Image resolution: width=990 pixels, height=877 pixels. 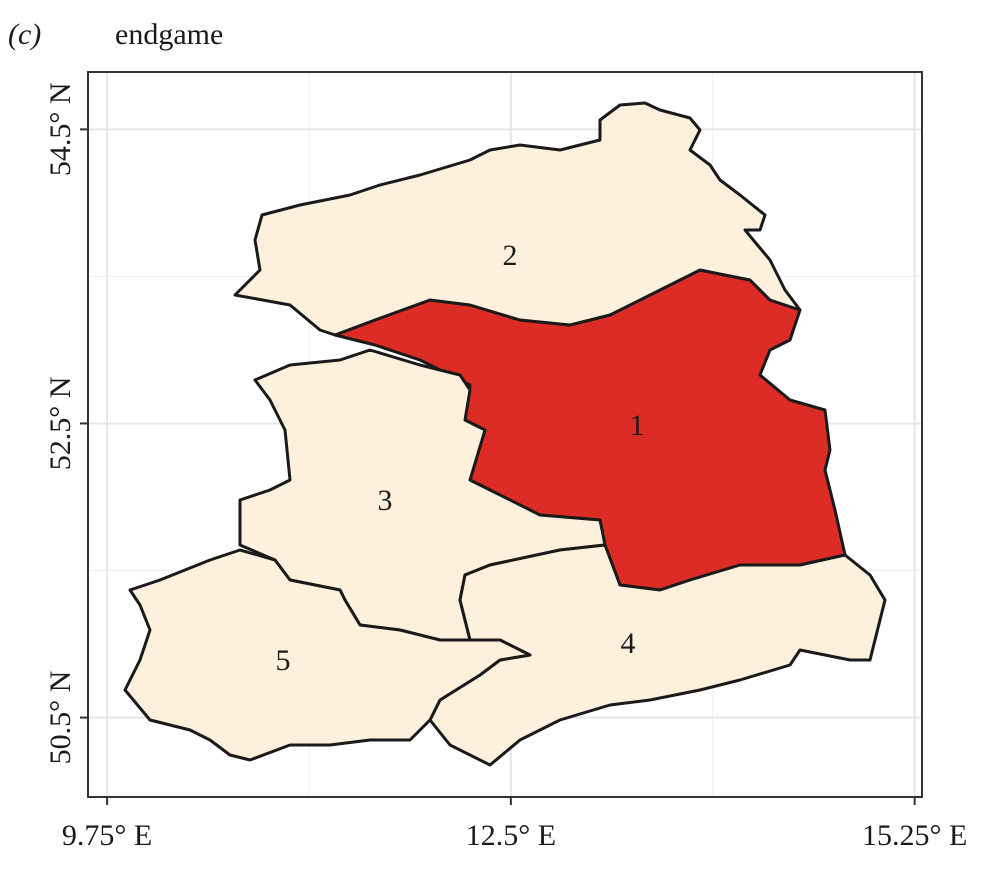 I want to click on panel-label: (c), so click(x=24, y=34).